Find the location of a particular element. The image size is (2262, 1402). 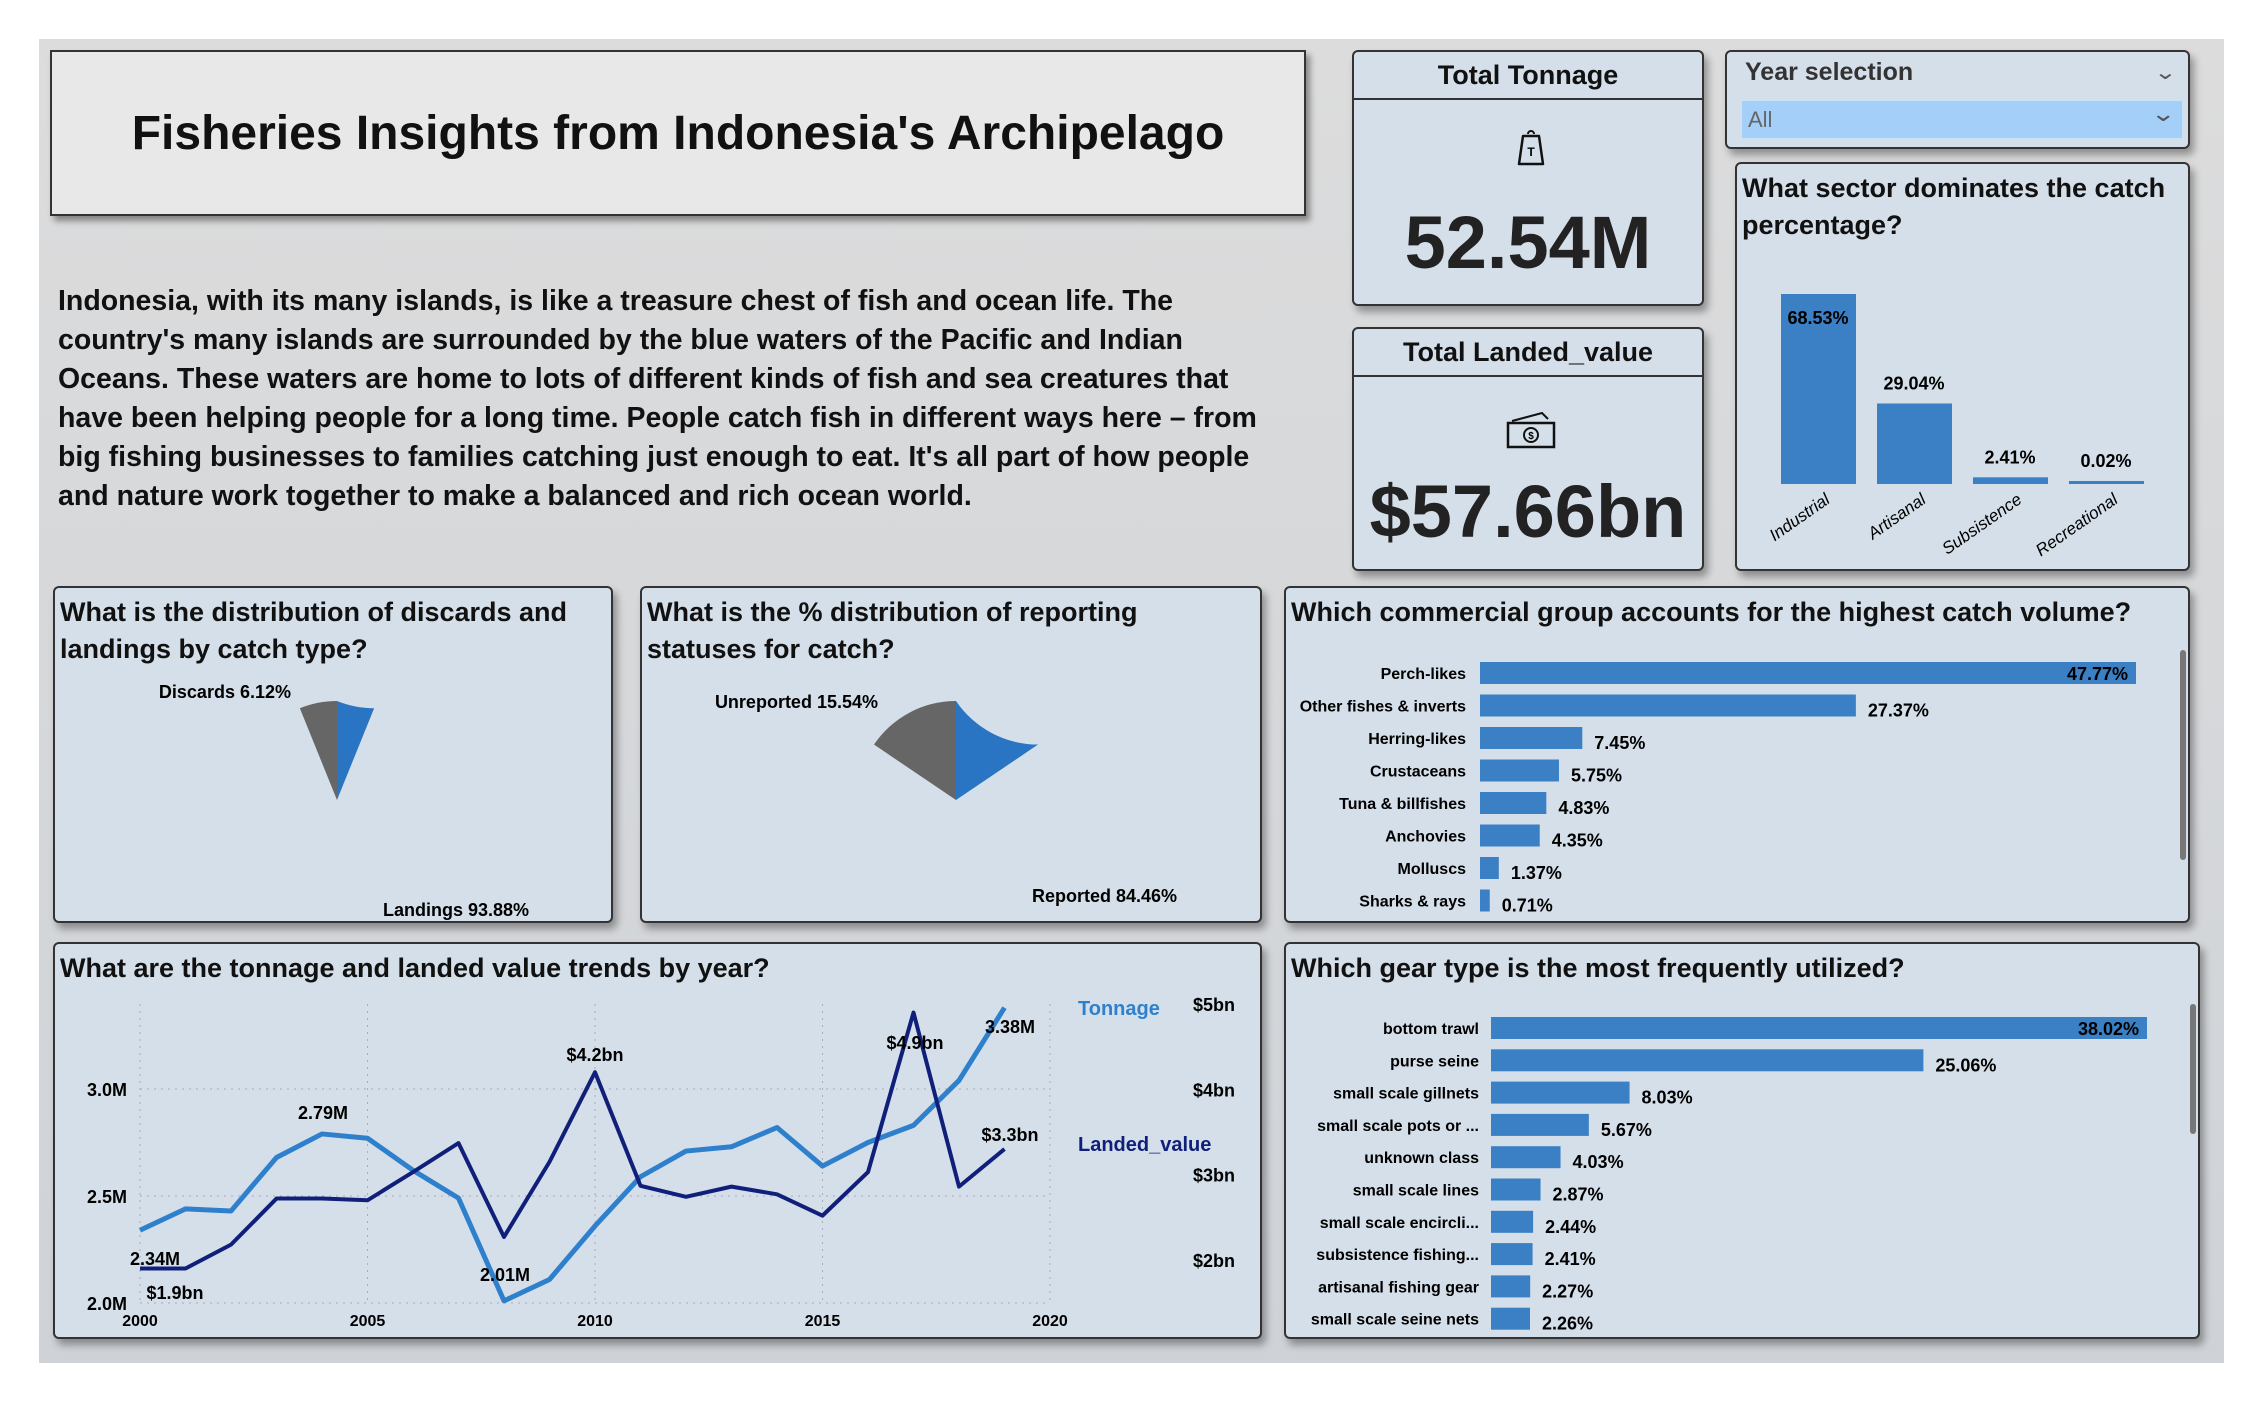

slice-label: Unreported 15.54% is located at coordinates (796, 702).